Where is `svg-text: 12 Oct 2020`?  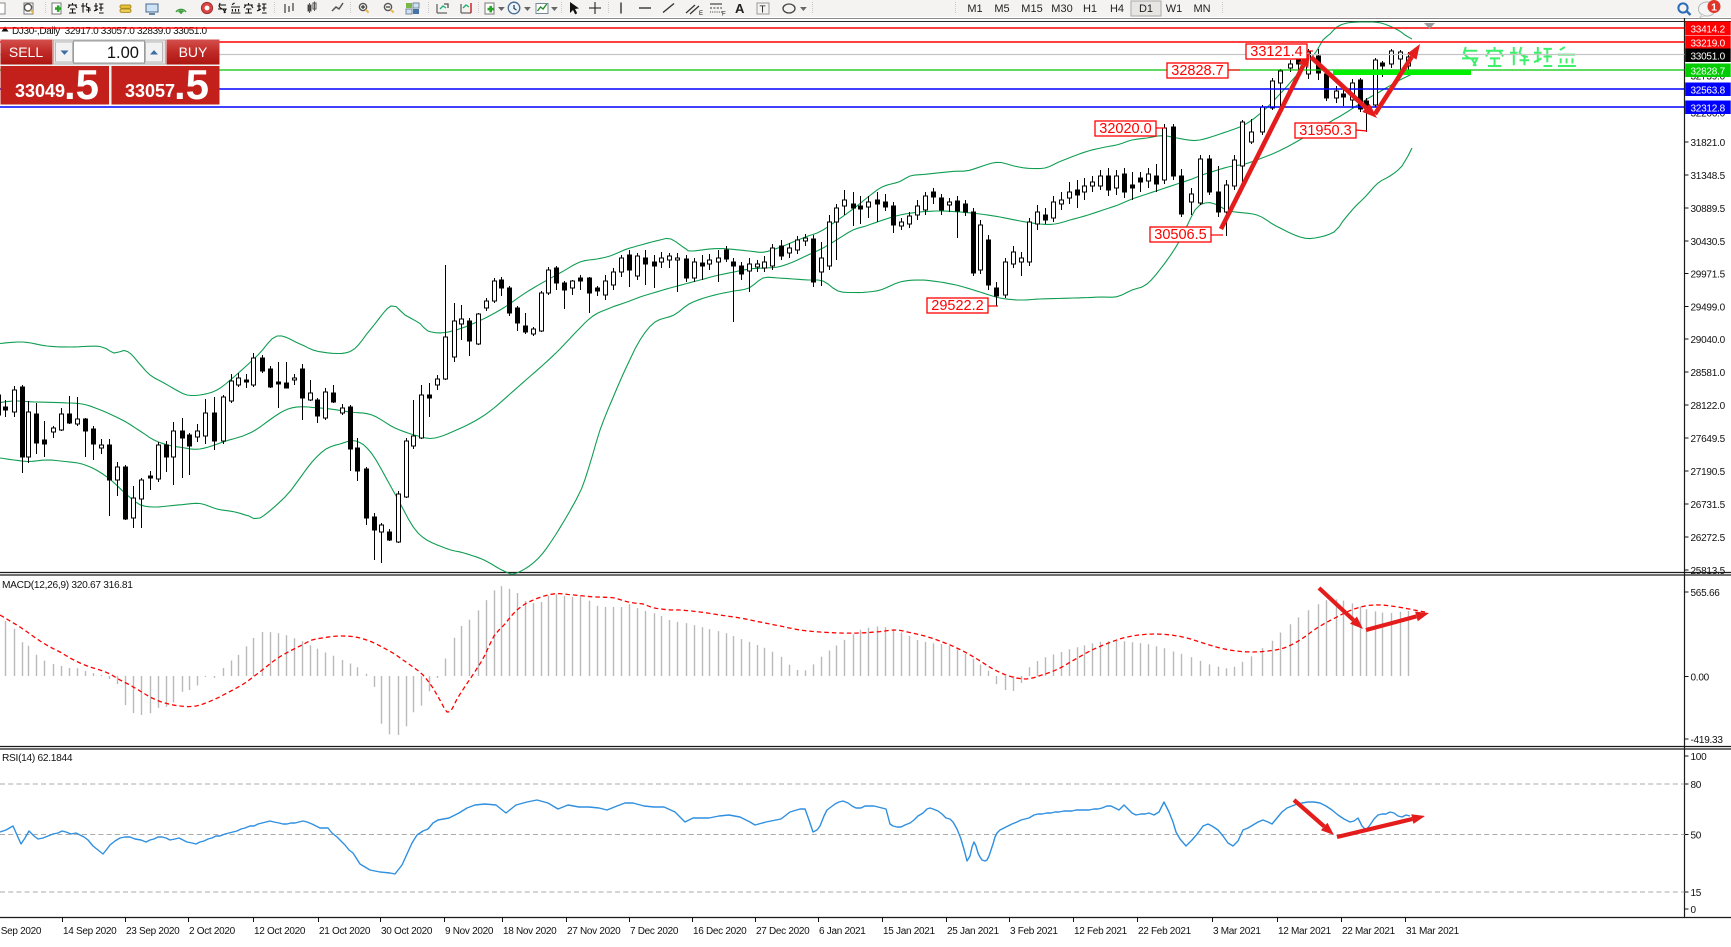
svg-text: 12 Oct 2020 is located at coordinates (280, 931).